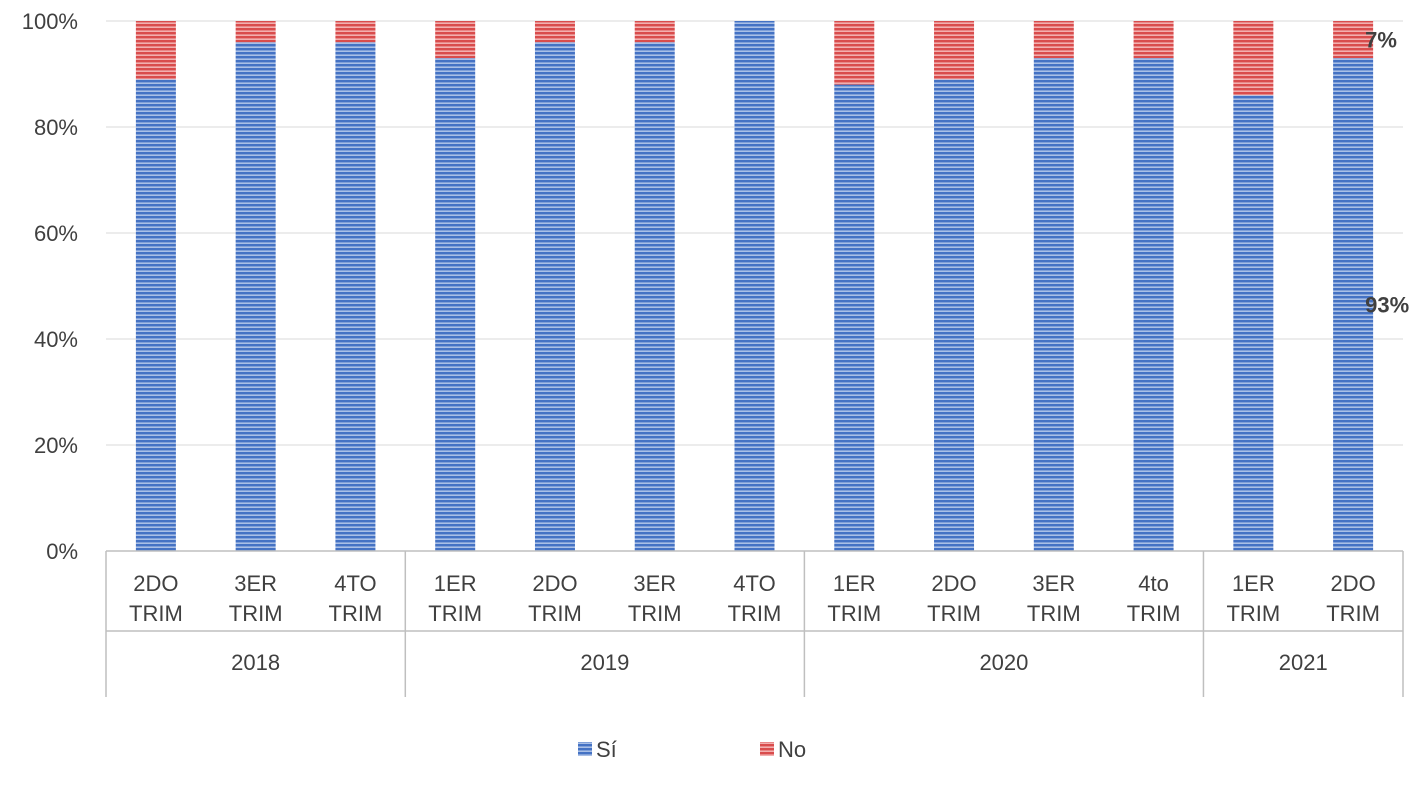 The width and height of the screenshot is (1427, 789). Describe the element at coordinates (1303, 662) in the screenshot. I see `group-label: 2021` at that location.